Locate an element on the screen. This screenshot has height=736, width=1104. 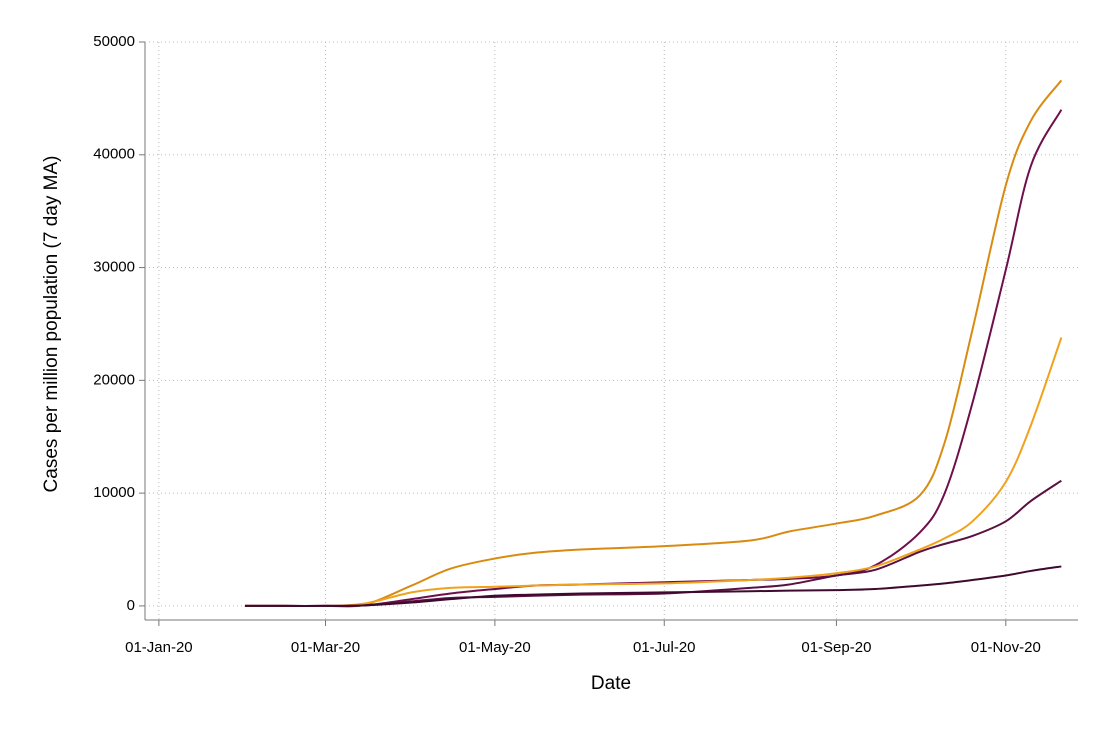
y-axis-title: Cases per million population (7 day MA) is located at coordinates (51, 324).